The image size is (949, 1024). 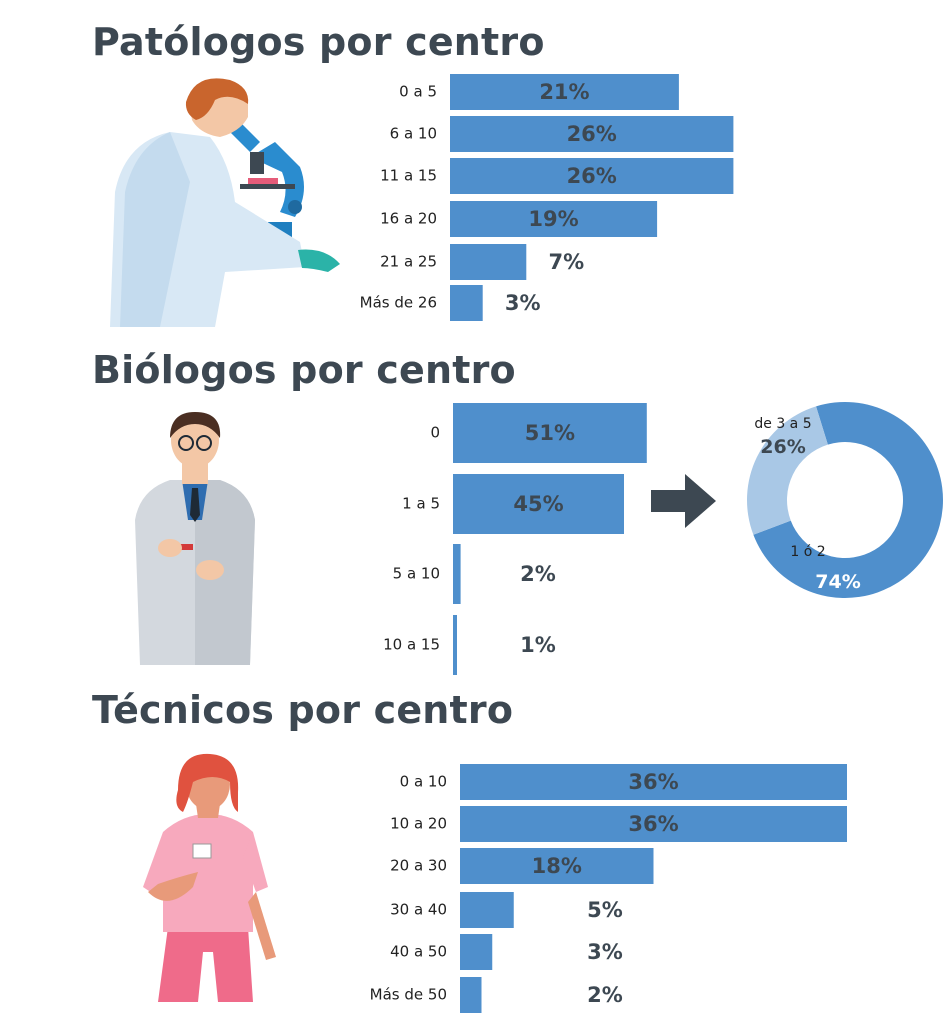 I want to click on patologos-value-label: 21%, so click(x=564, y=92).